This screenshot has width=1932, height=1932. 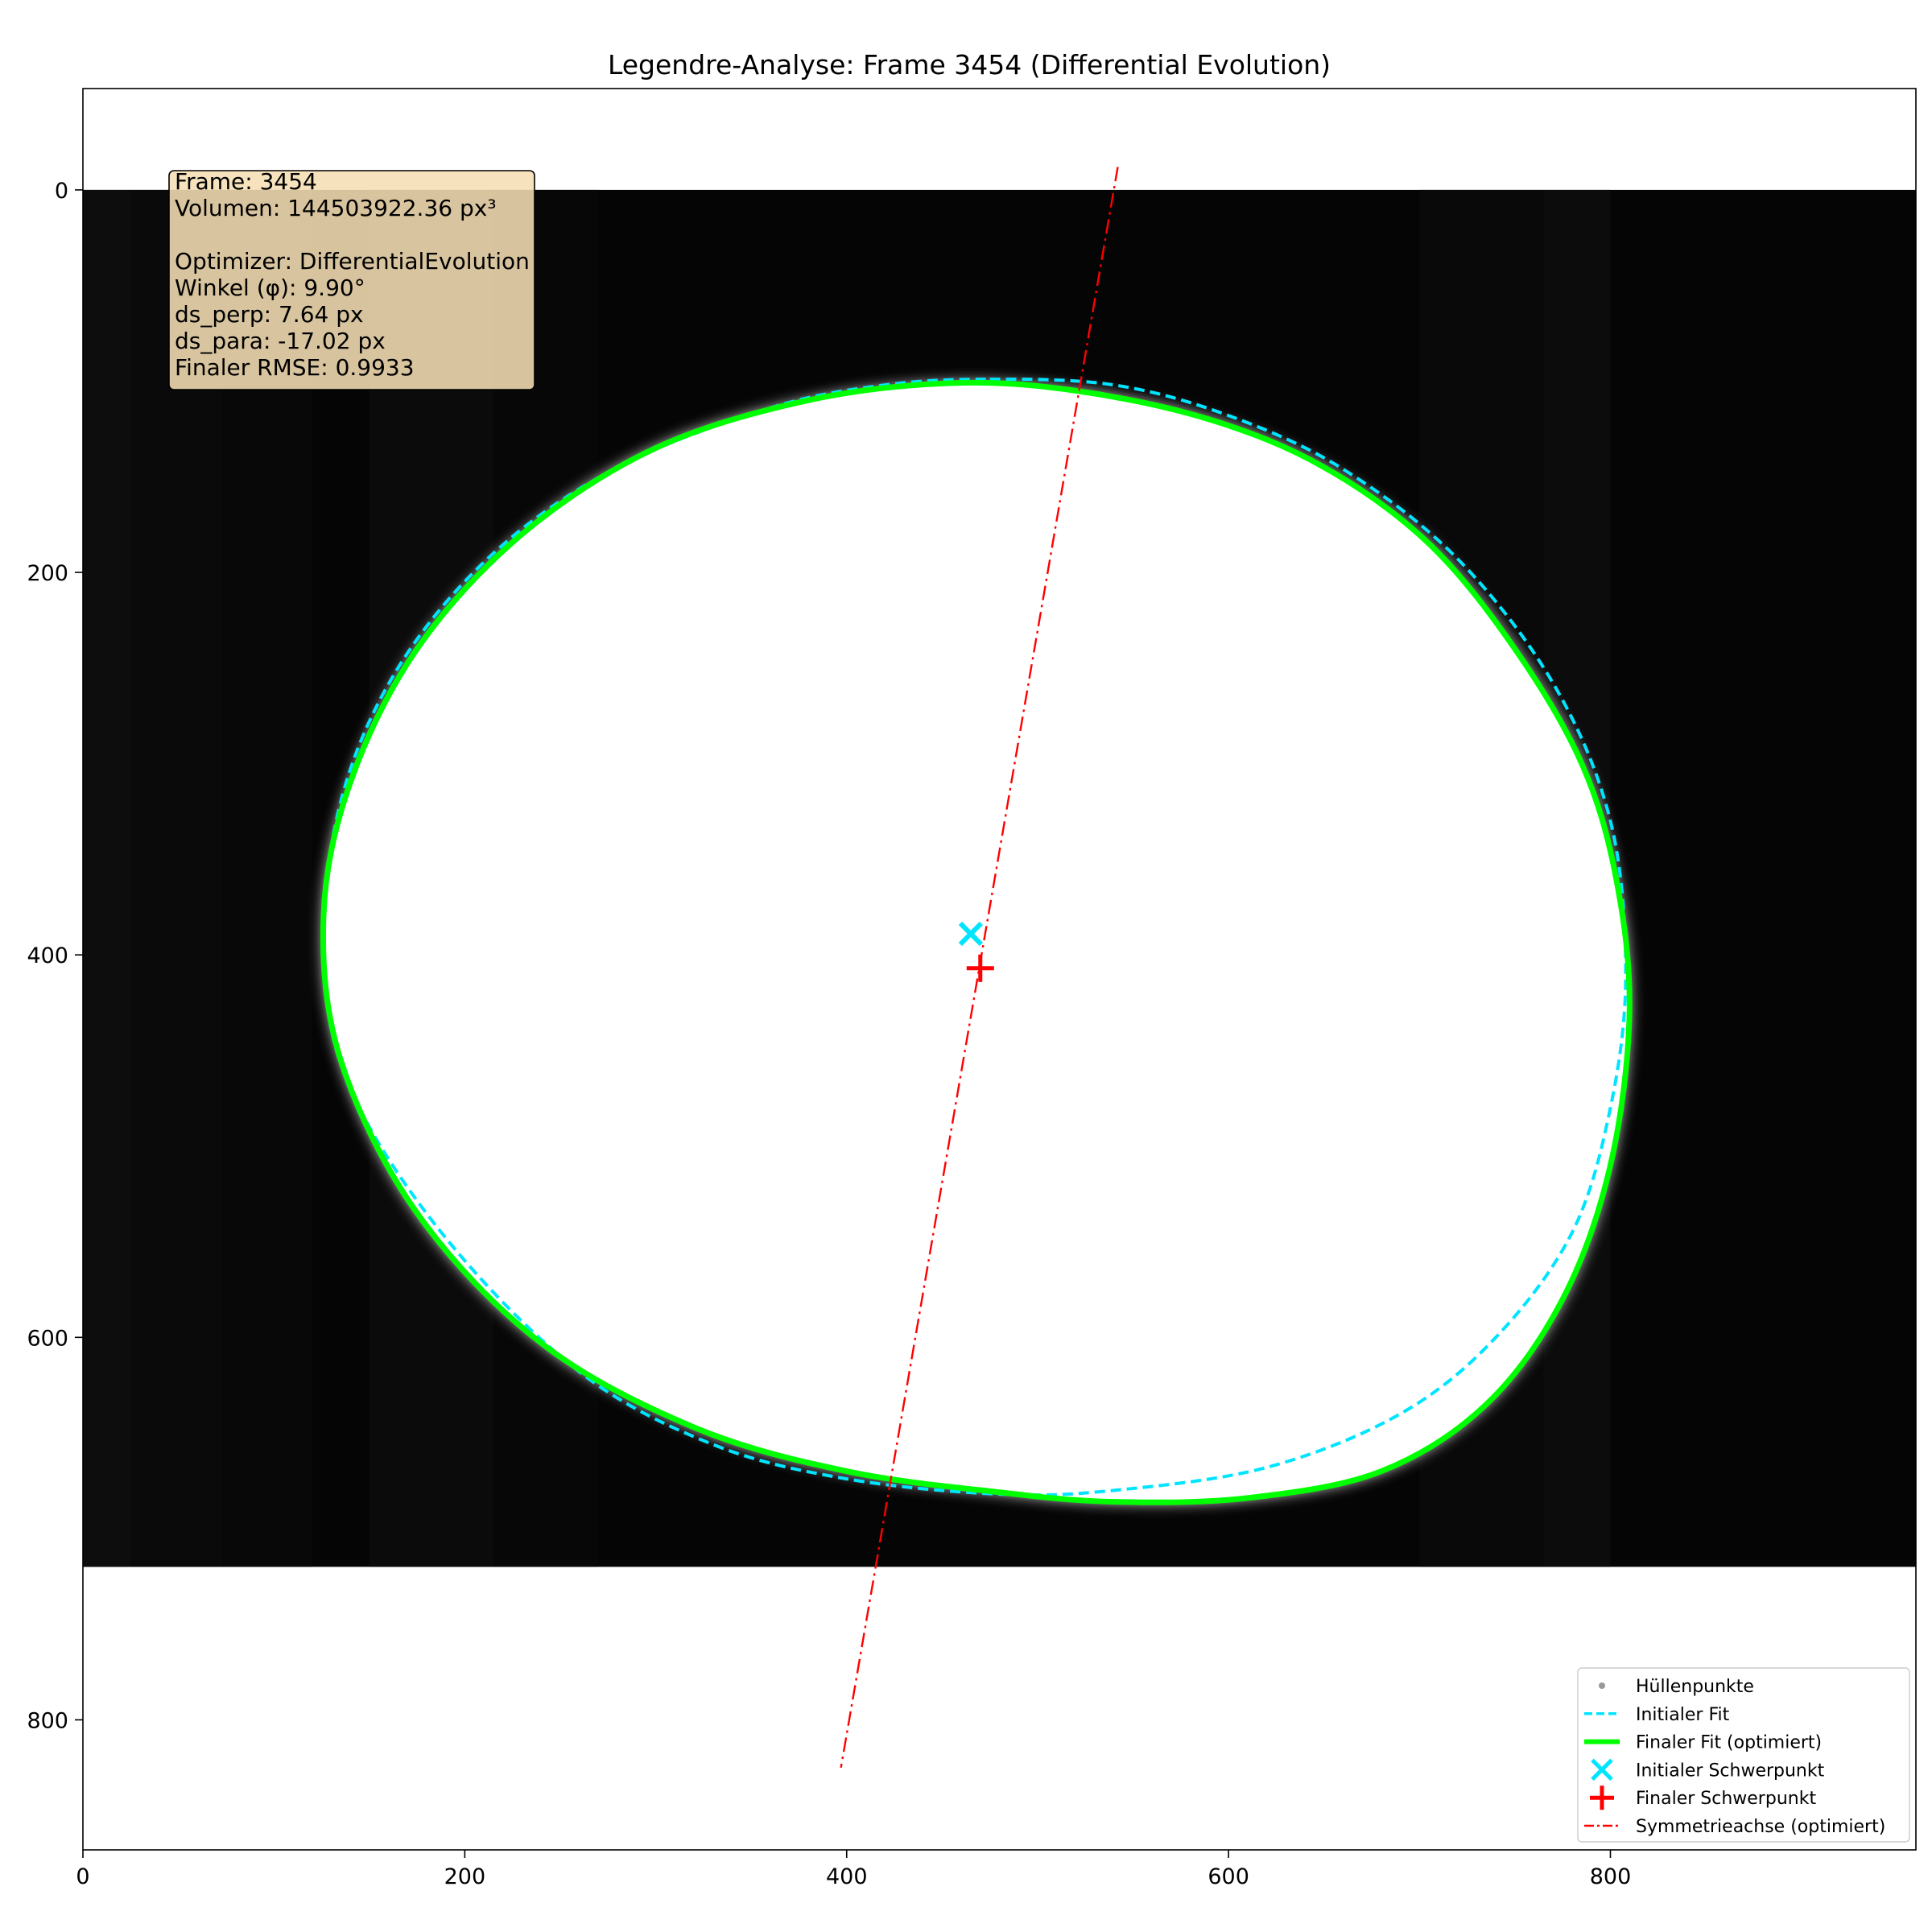 I want to click on legend-label: Initialer Schwerpunkt, so click(x=1730, y=1771).